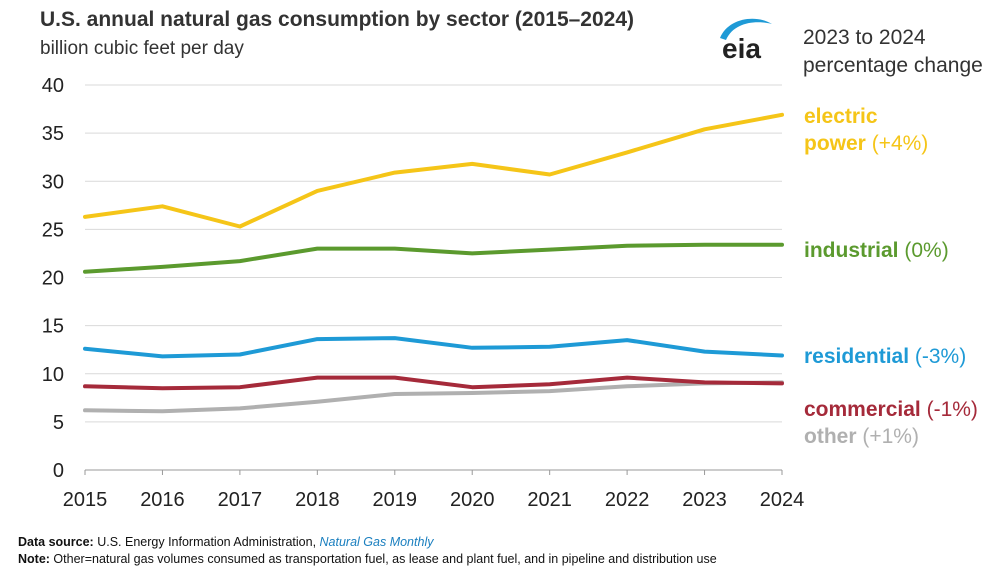 This screenshot has width=1000, height=573. I want to click on percentage-change-heading: 2023 to 2024 percentage change, so click(893, 52).